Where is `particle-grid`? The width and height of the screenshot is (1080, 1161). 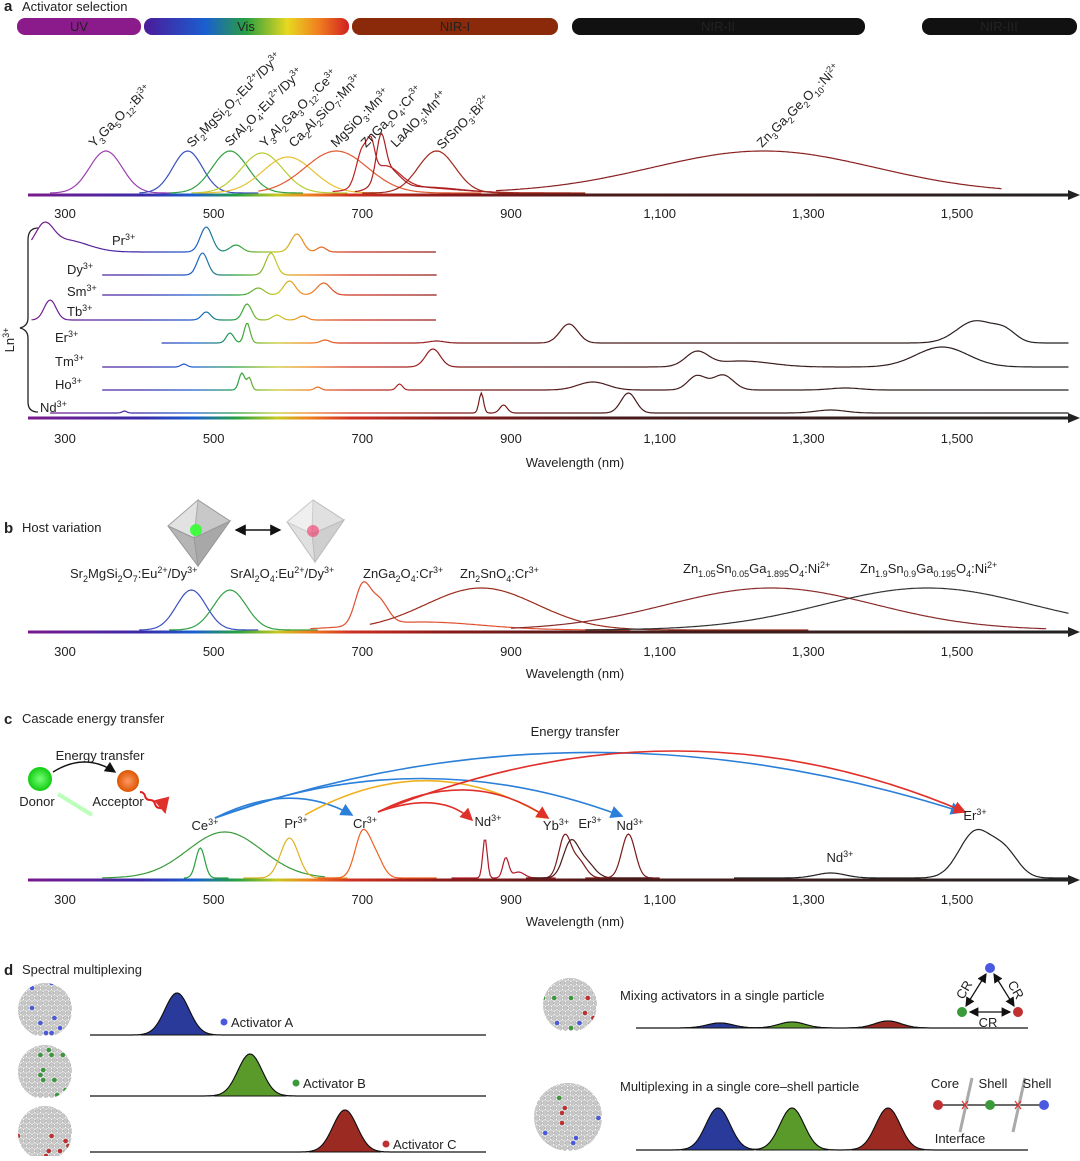 particle-grid is located at coordinates (45, 1132).